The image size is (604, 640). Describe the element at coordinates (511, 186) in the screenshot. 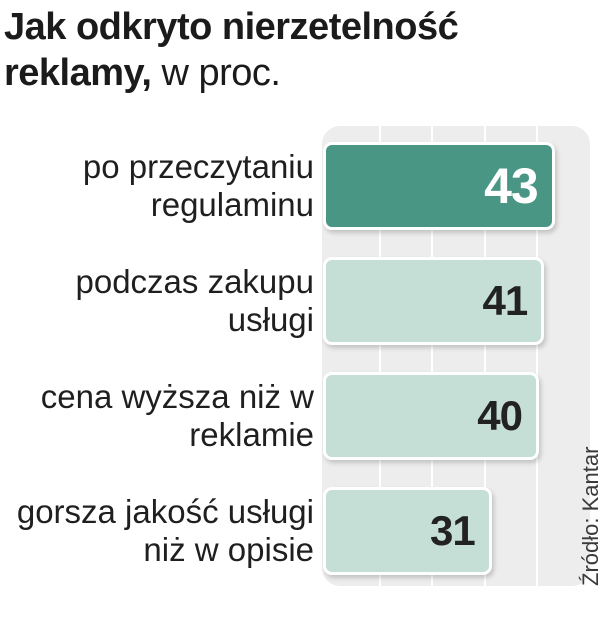

I see `bar-value-label: 43` at that location.